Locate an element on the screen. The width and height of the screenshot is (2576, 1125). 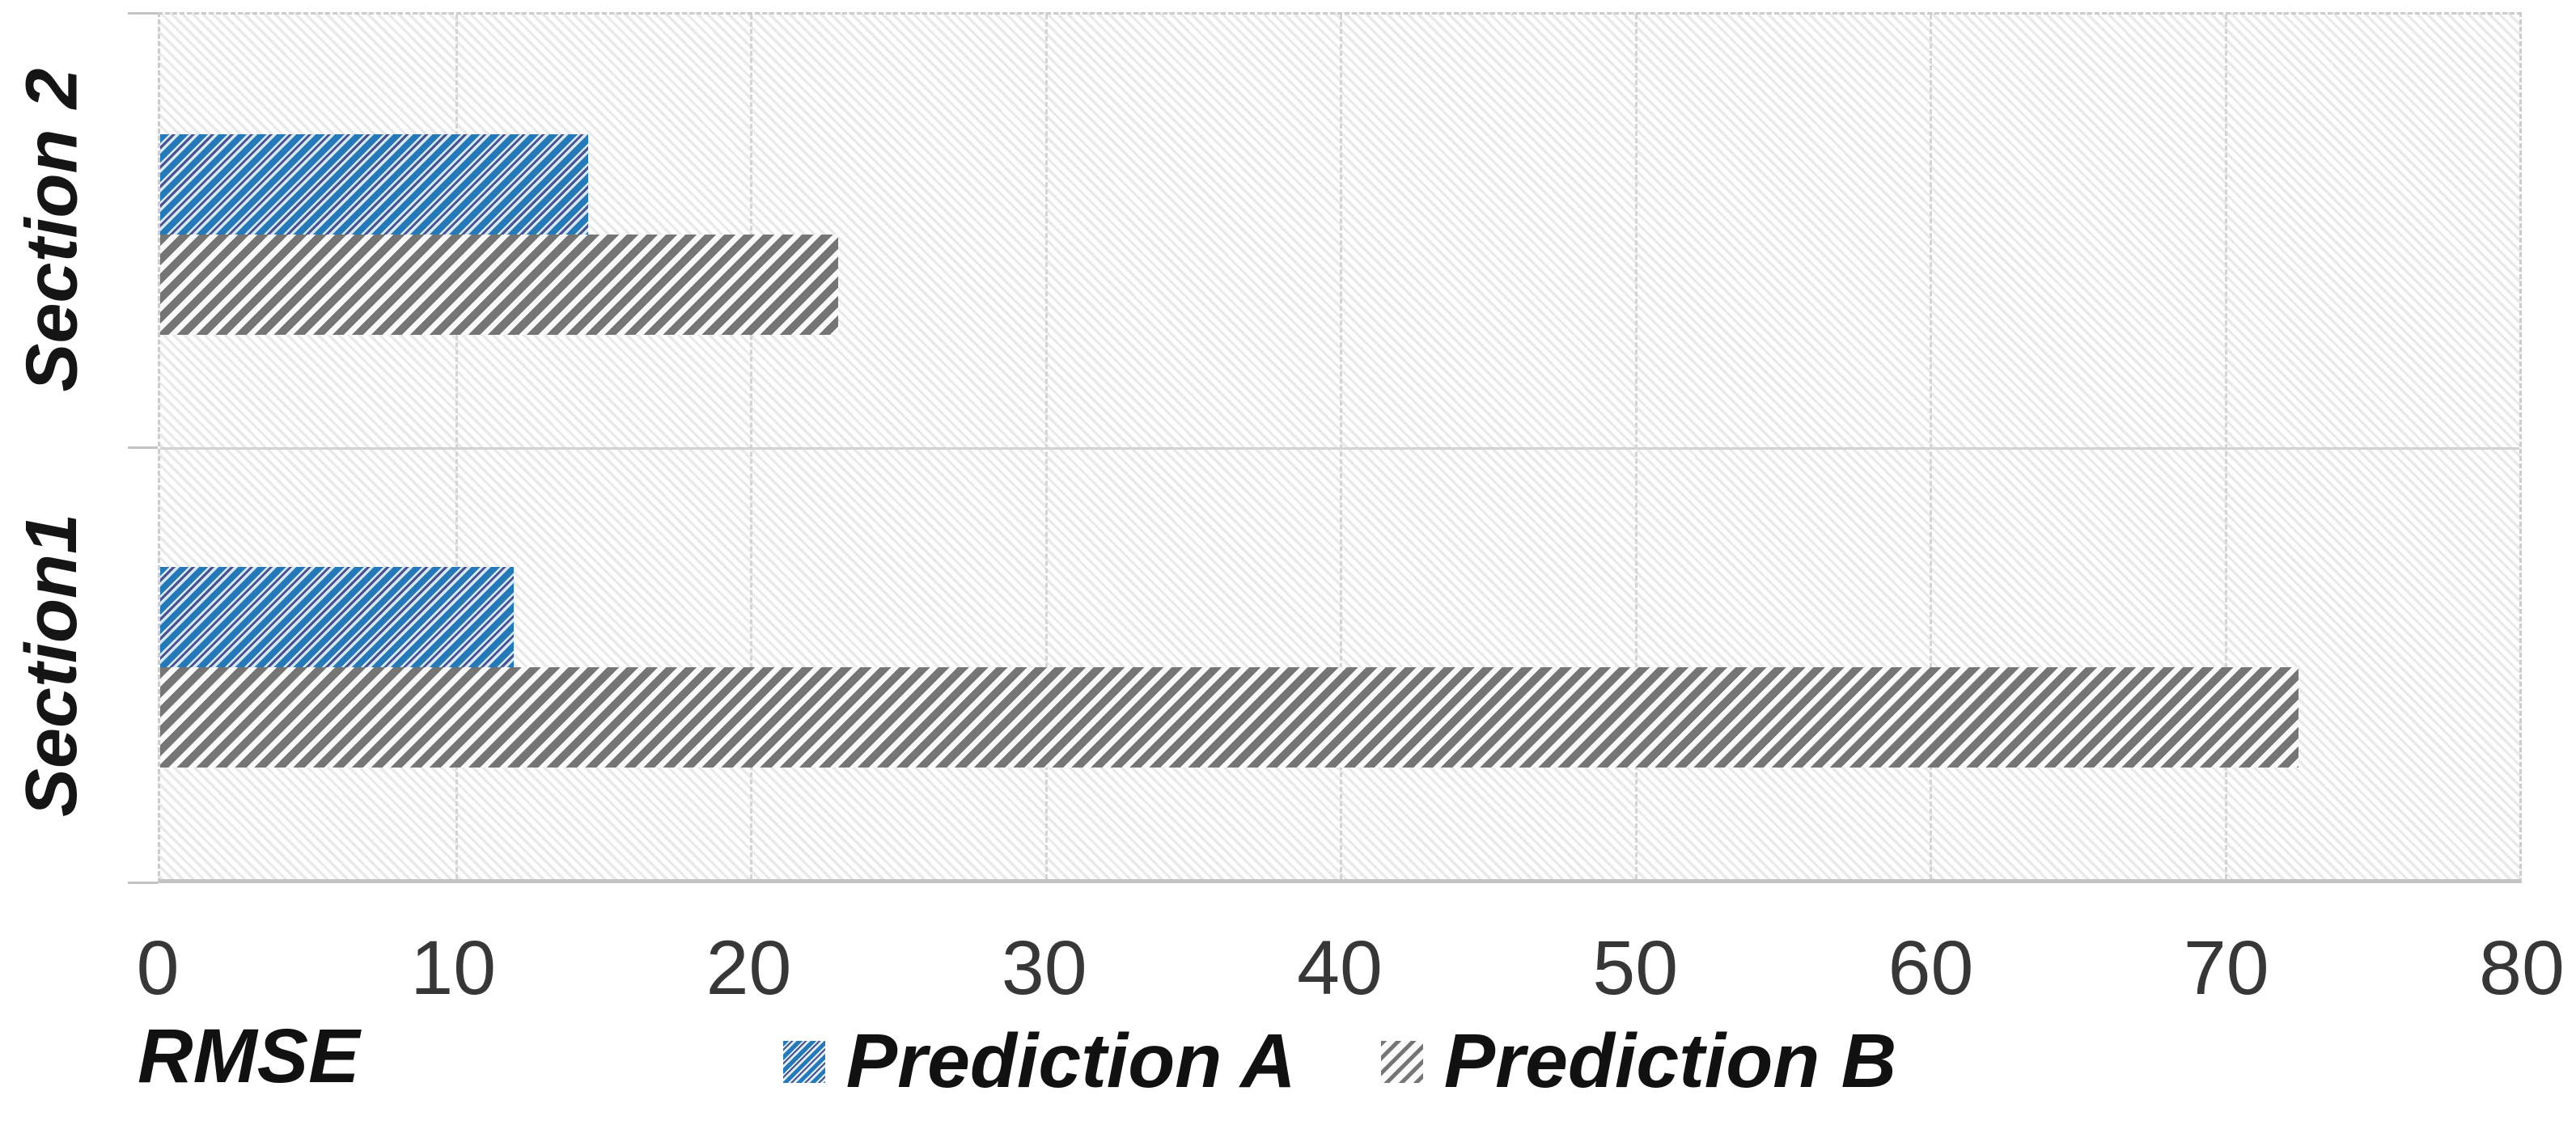
legend: Prediction A Prediction B is located at coordinates (1340, 1061).